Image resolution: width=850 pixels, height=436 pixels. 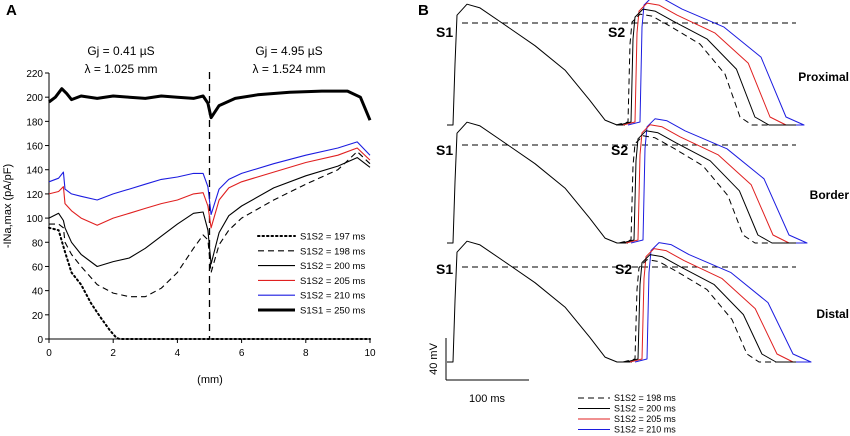 I want to click on a-x-label: (mm), so click(x=210, y=380).